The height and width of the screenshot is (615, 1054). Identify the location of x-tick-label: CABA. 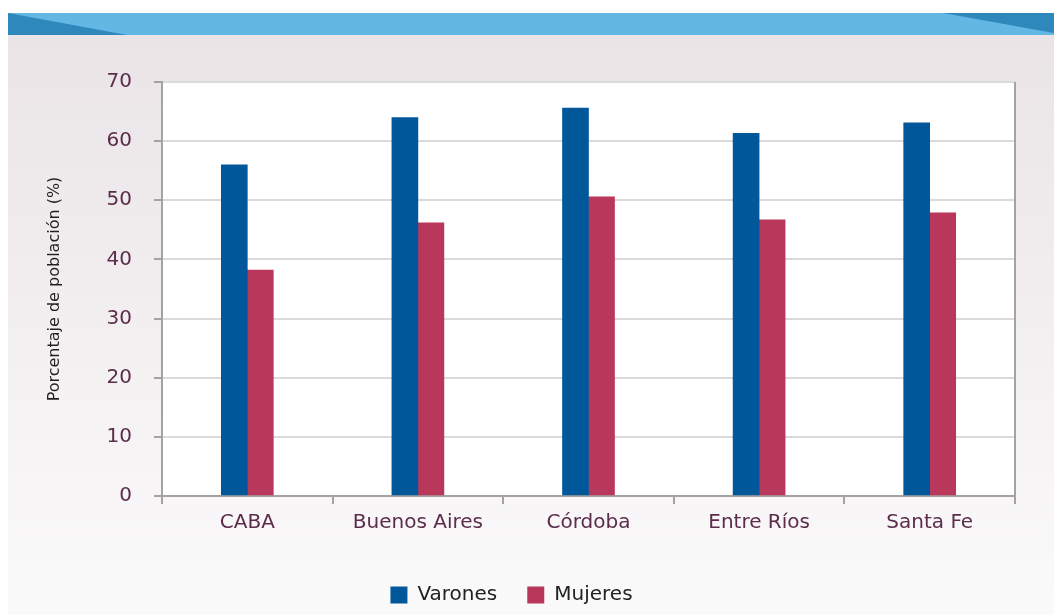
(247, 521).